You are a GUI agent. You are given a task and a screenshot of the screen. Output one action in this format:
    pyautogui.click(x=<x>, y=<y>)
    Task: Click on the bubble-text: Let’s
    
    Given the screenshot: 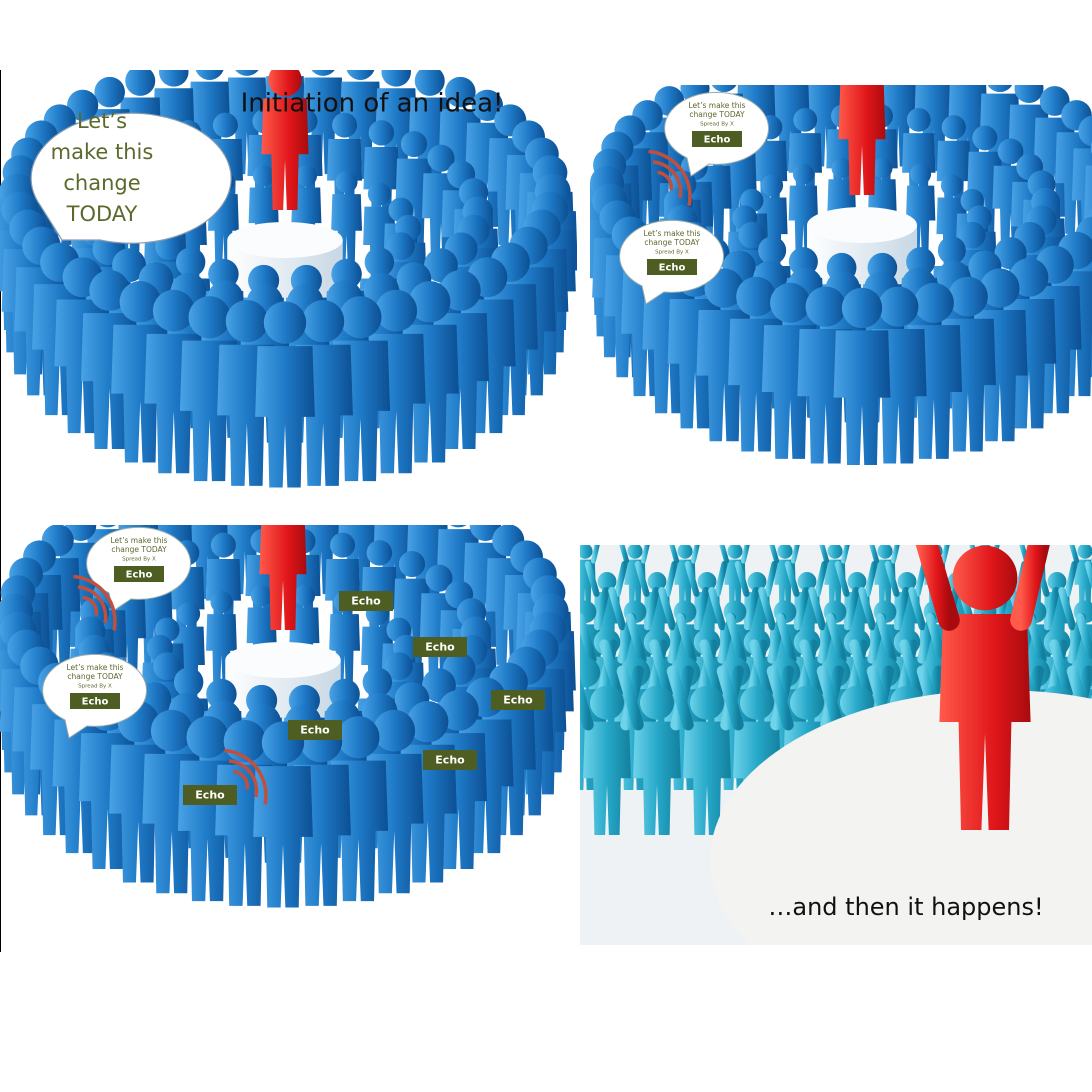 What is the action you would take?
    pyautogui.click(x=102, y=121)
    